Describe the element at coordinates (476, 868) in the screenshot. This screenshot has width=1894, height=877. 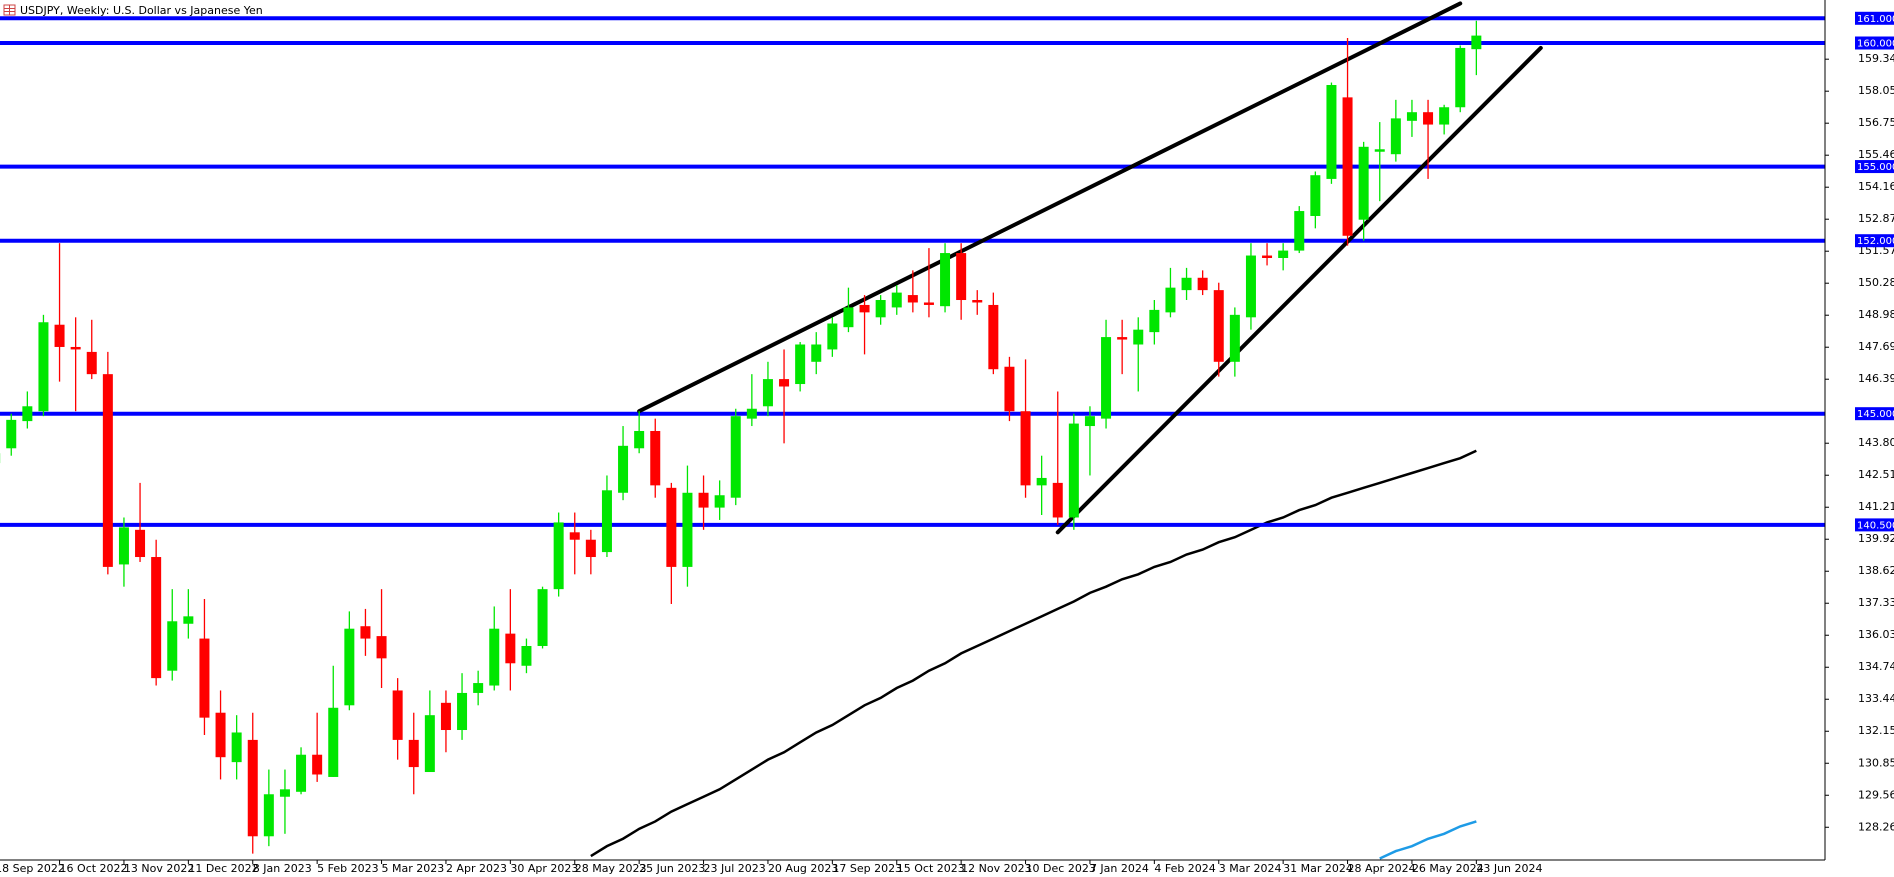
I see `x-tick-label: 2 Apr 2023` at that location.